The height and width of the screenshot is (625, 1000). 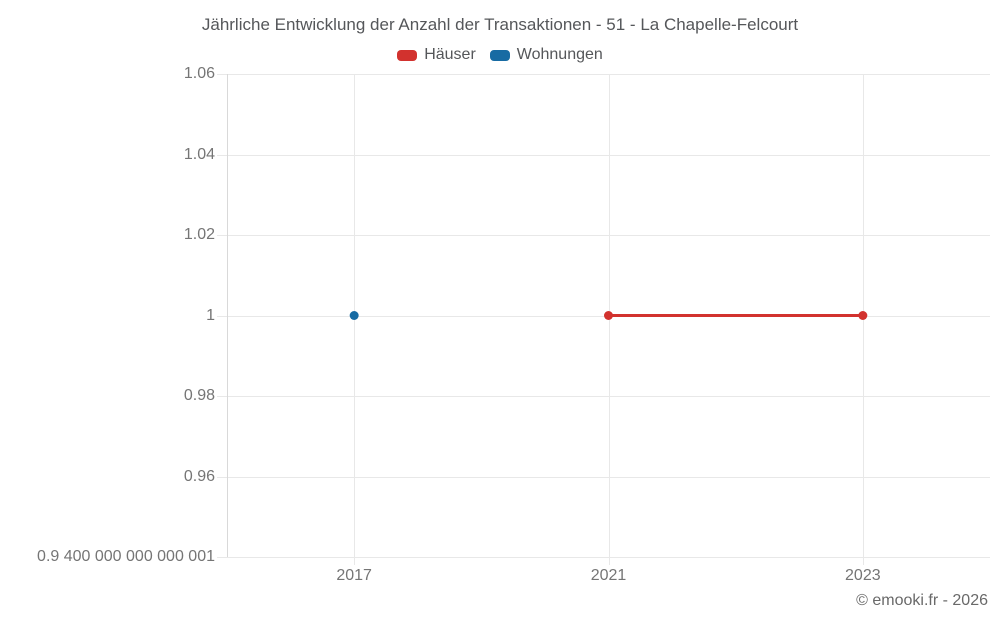 I want to click on x-tick-label: 2023, so click(x=863, y=575).